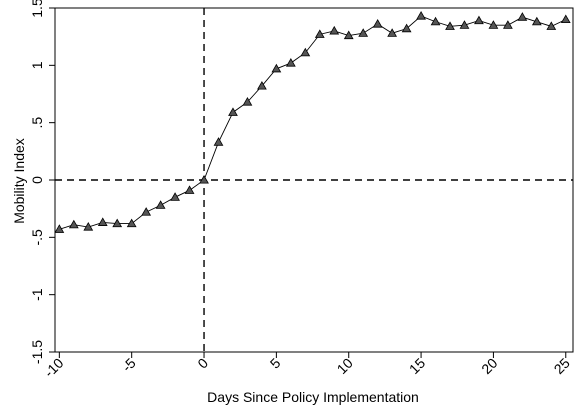  What do you see at coordinates (129, 365) in the screenshot?
I see `x-tick-label: -5` at bounding box center [129, 365].